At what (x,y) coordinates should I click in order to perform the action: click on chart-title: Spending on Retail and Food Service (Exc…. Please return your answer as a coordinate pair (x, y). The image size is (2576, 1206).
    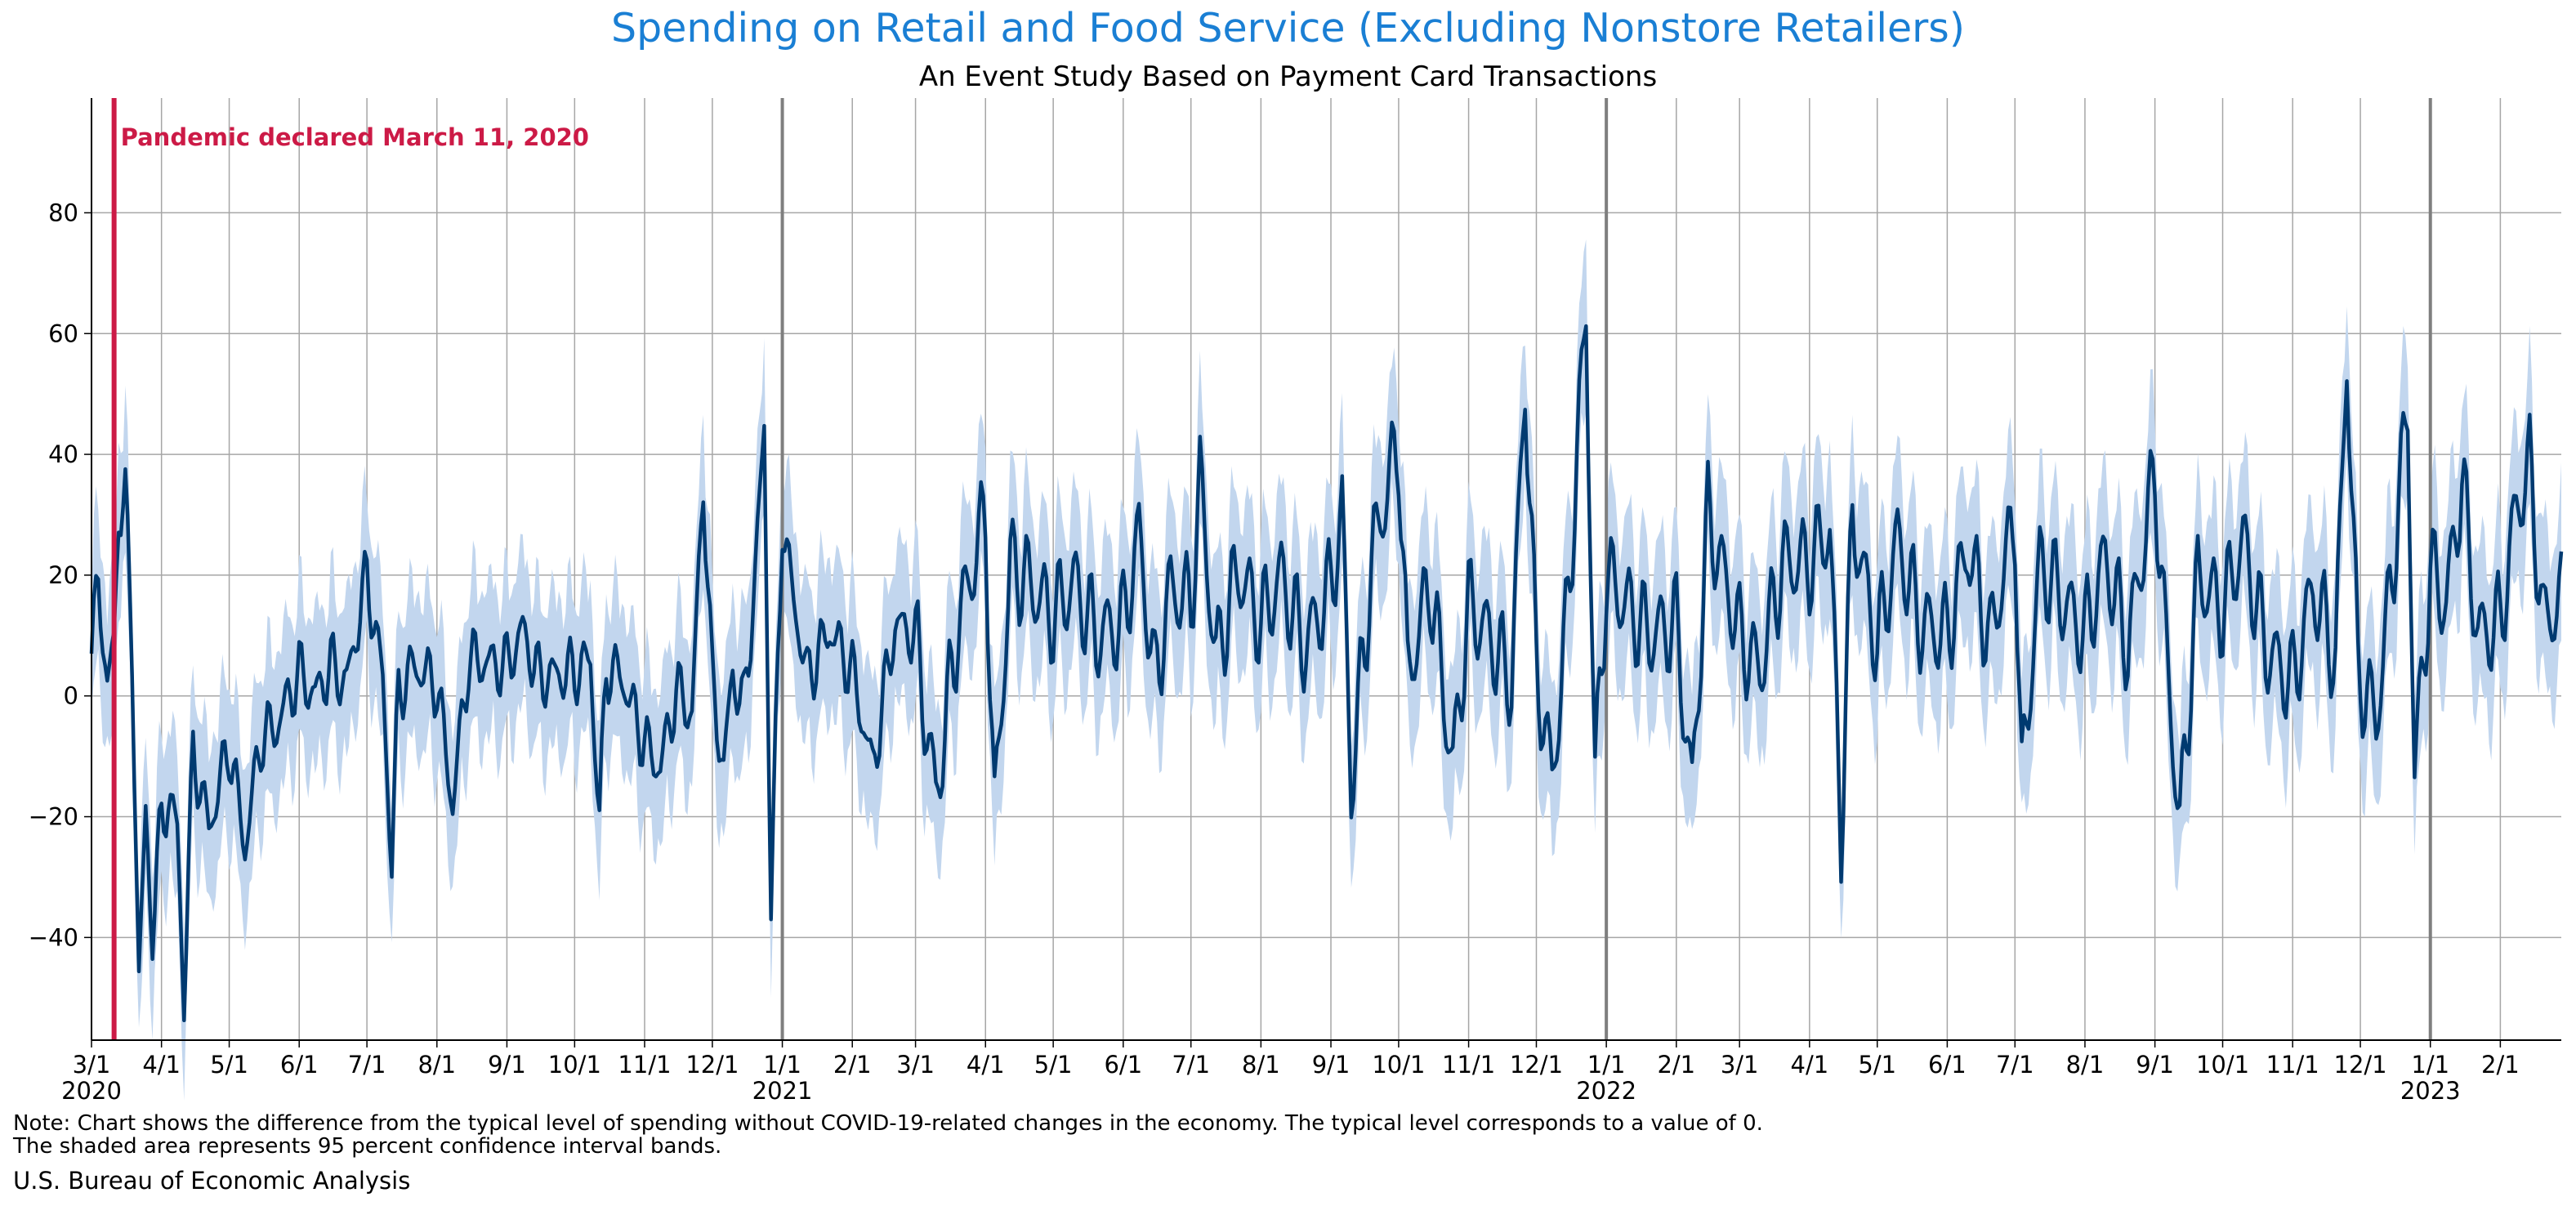
    Looking at the image, I should click on (1288, 28).